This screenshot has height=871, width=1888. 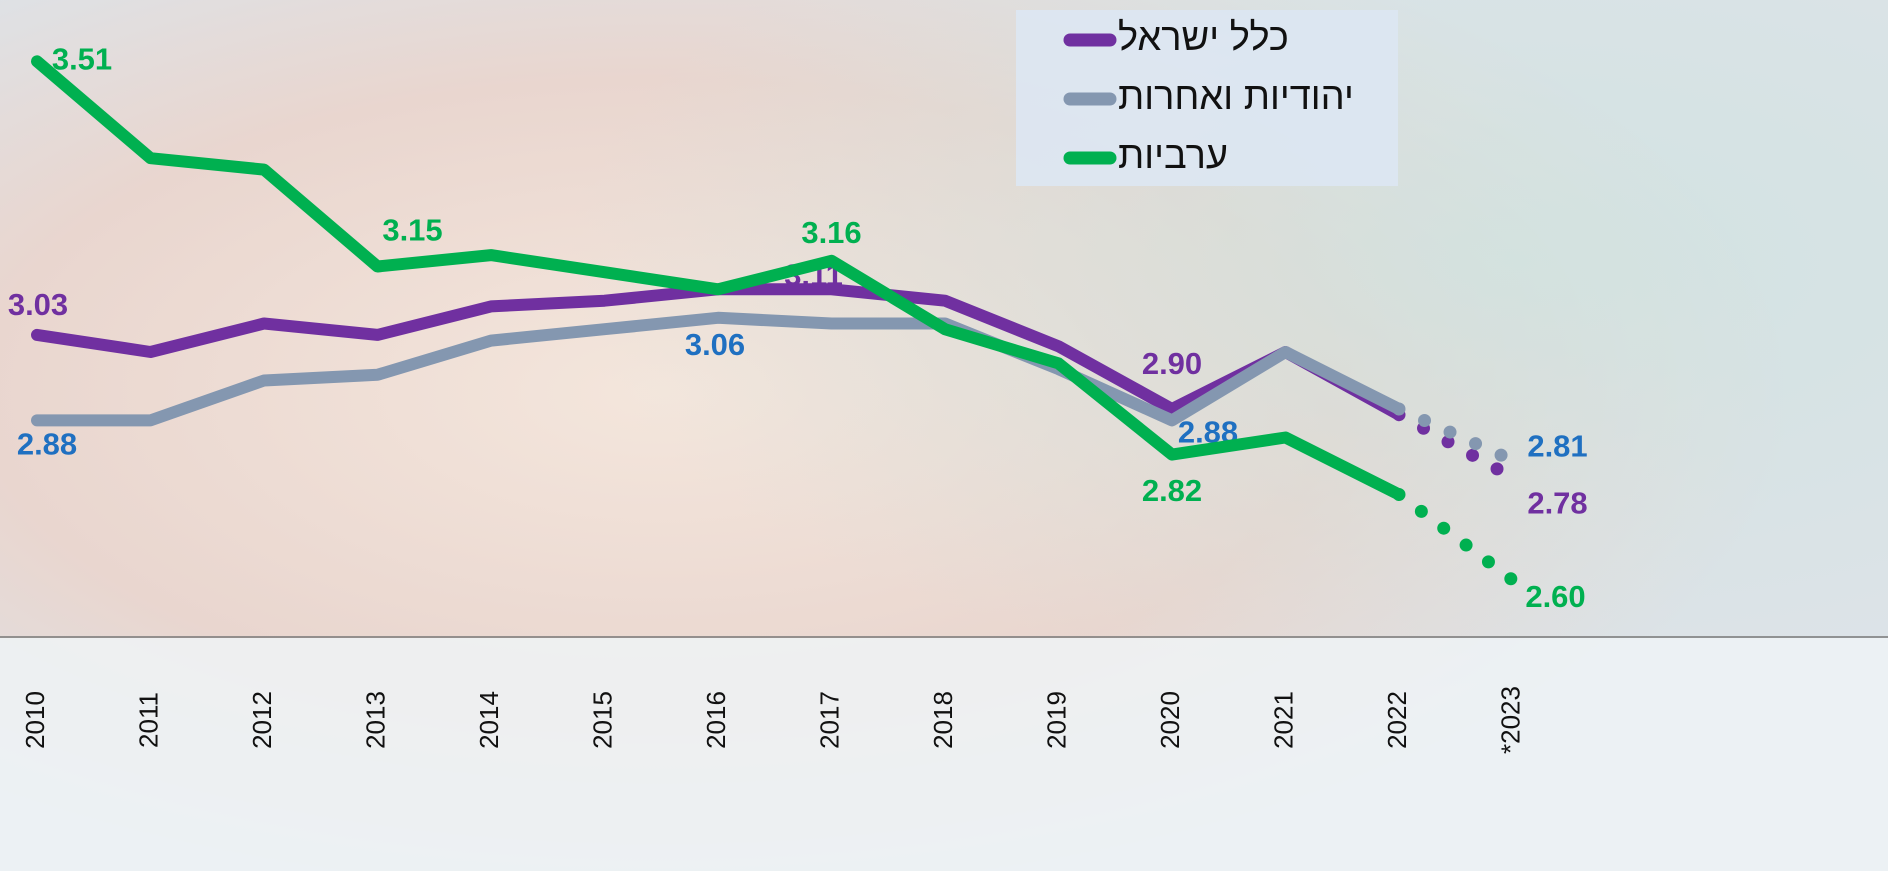 What do you see at coordinates (38, 304) in the screenshot?
I see `value-label: 3.03` at bounding box center [38, 304].